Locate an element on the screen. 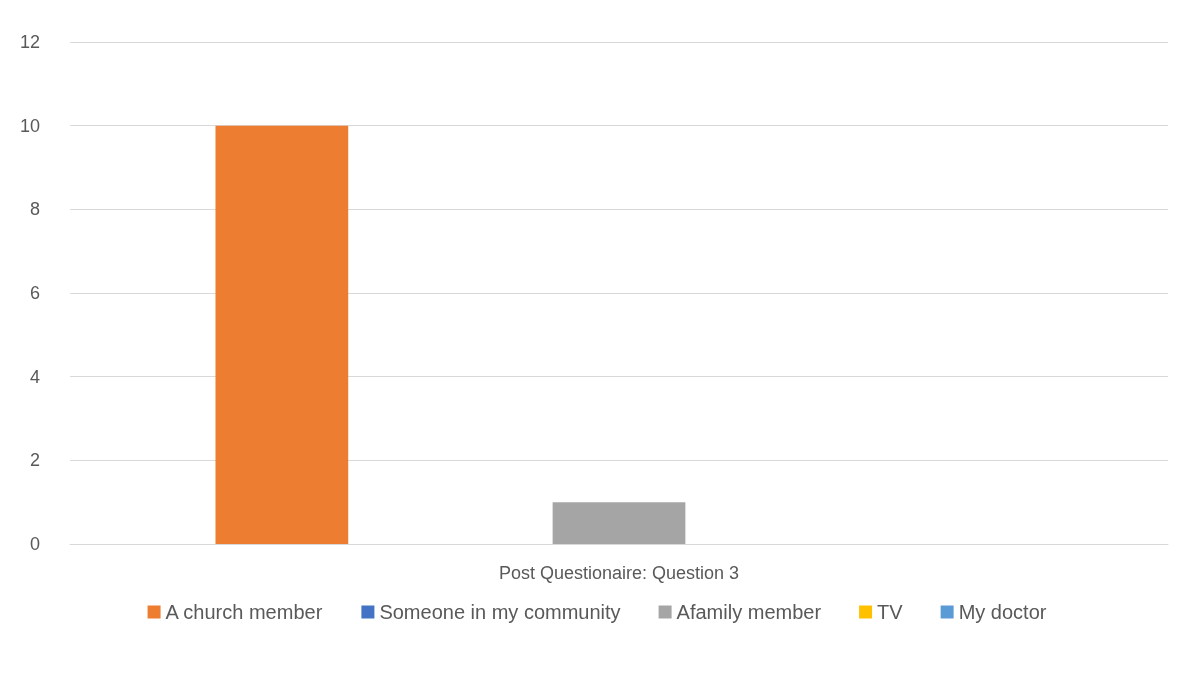 Image resolution: width=1194 pixels, height=675 pixels. legend-label: Afamily member is located at coordinates (749, 612).